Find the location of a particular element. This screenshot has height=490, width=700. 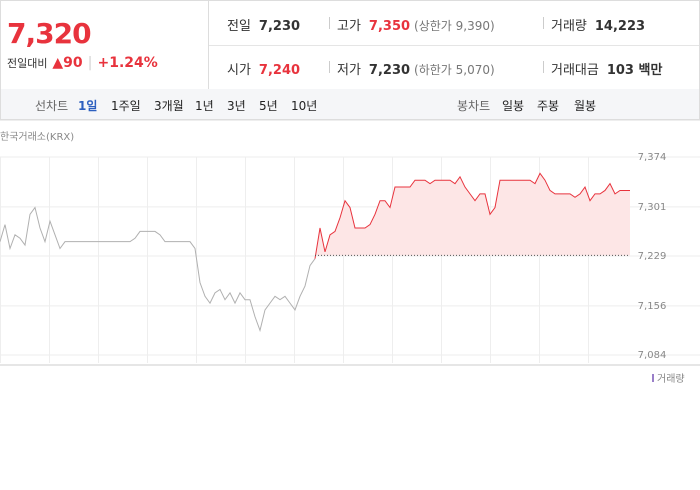

period-tab: 10년 is located at coordinates (304, 106).